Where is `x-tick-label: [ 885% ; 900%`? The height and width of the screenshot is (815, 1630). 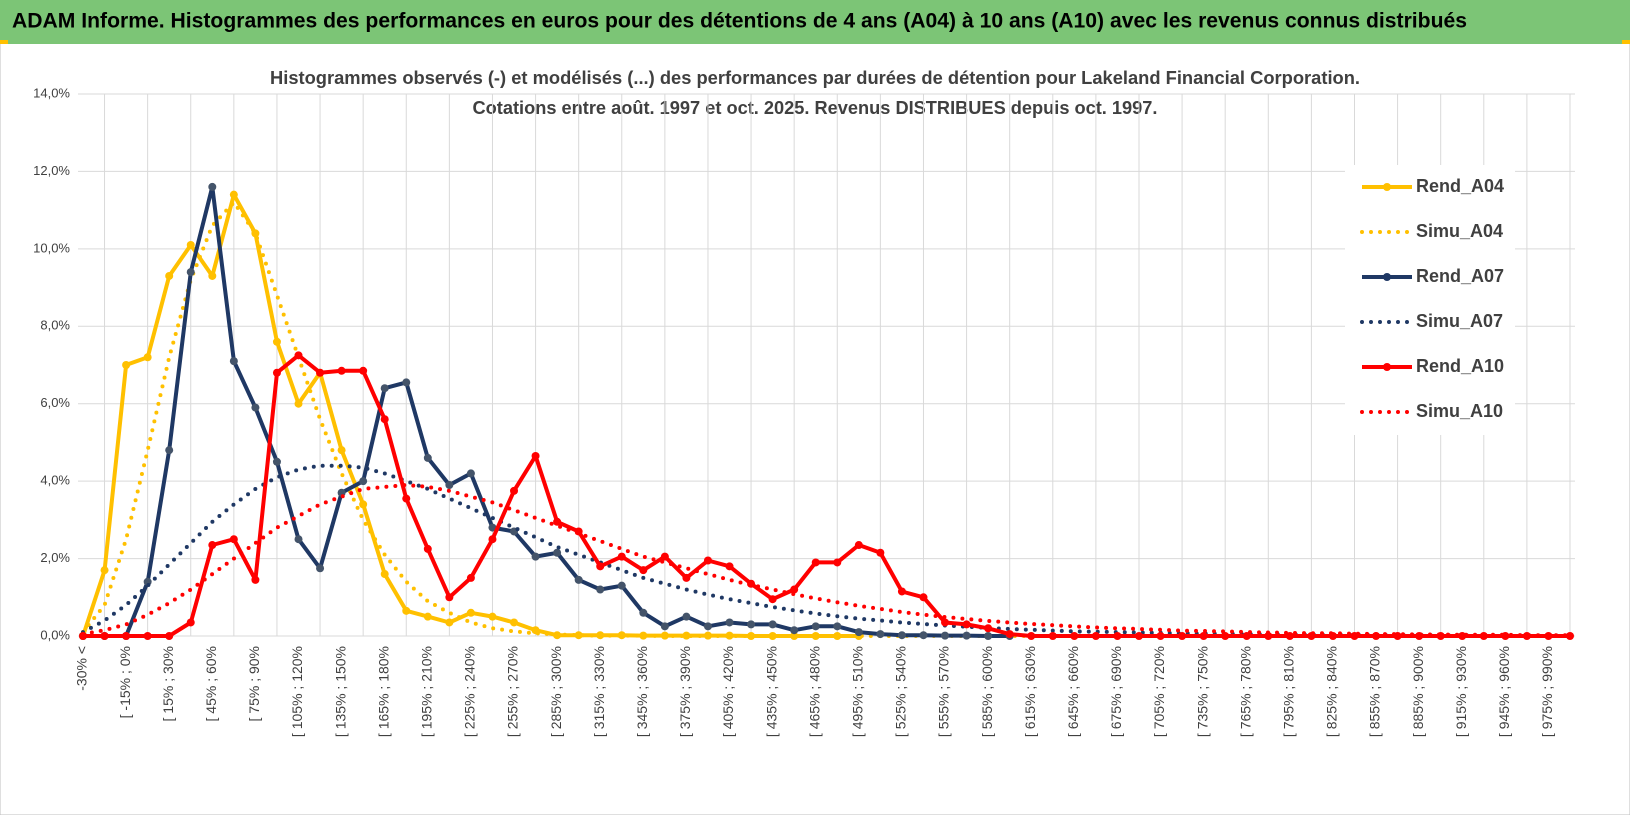 x-tick-label: [ 885% ; 900% is located at coordinates (1418, 691).